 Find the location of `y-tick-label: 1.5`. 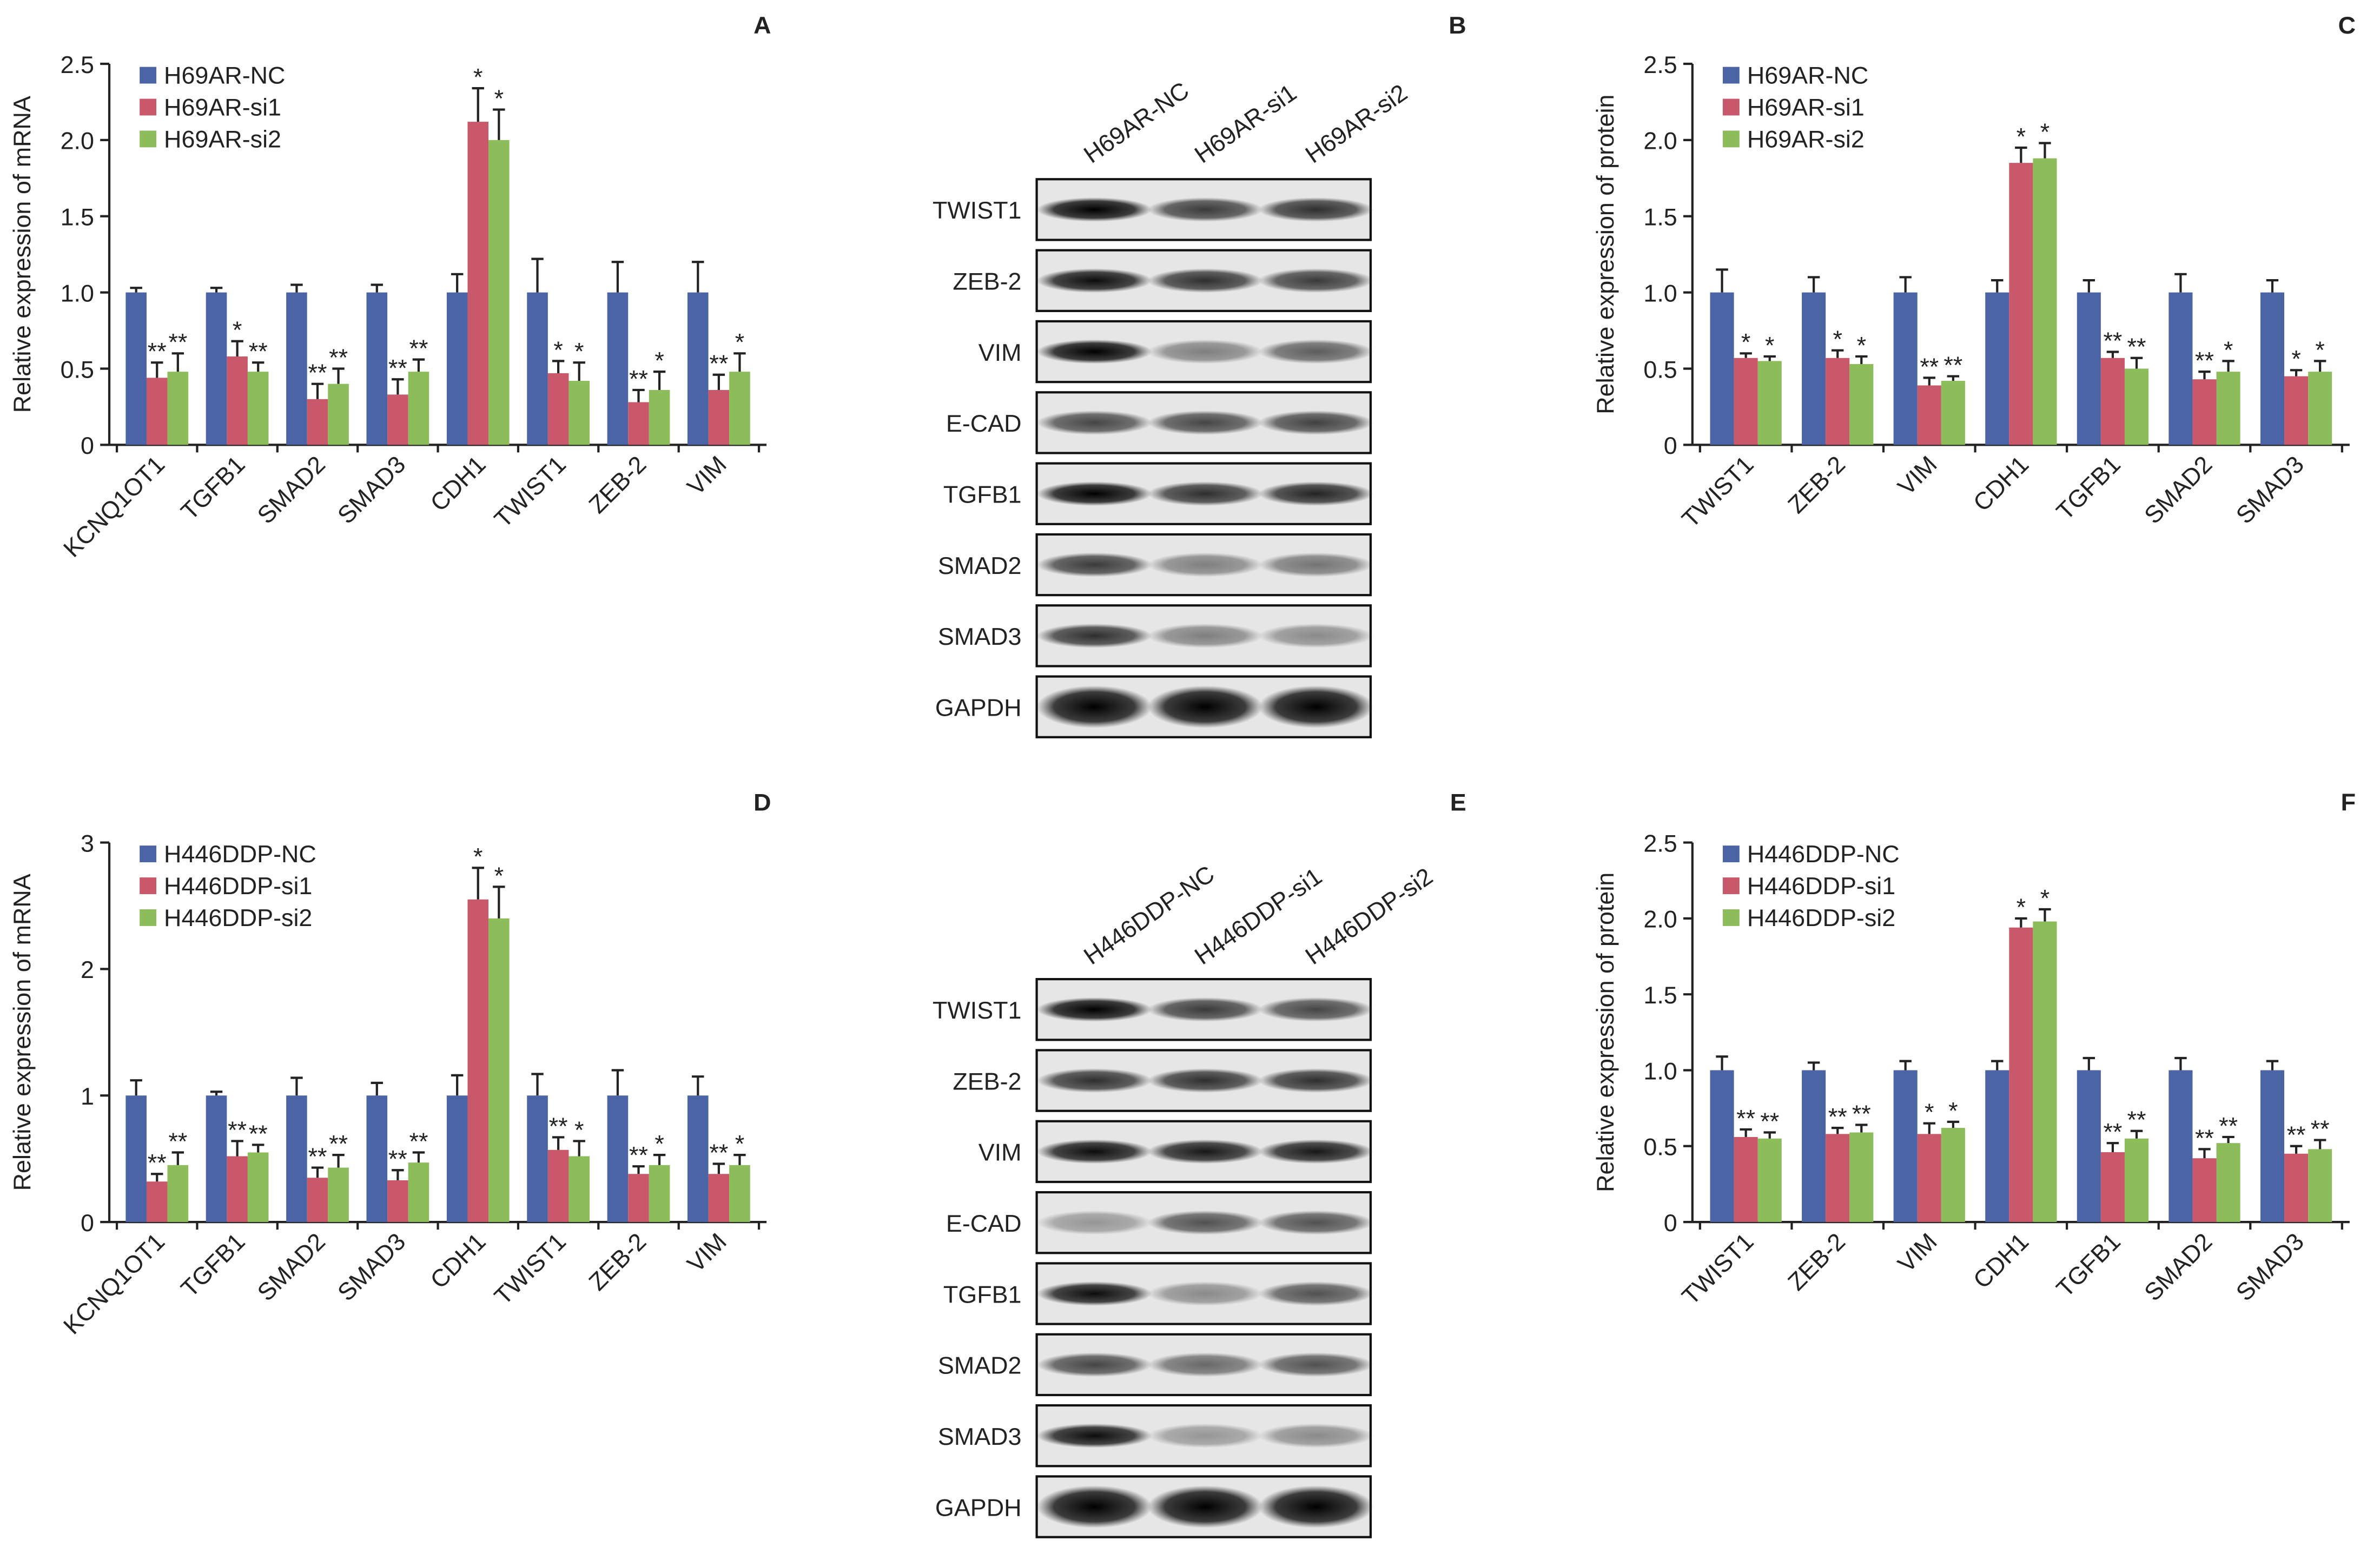

y-tick-label: 1.5 is located at coordinates (1660, 217).